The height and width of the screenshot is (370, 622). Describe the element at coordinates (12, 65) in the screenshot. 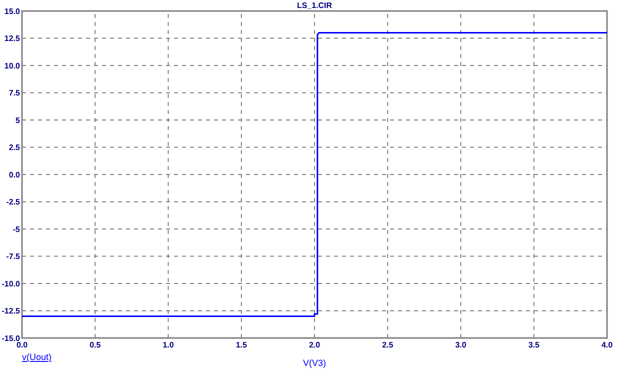

I see `y-tick-label: 10.0` at that location.